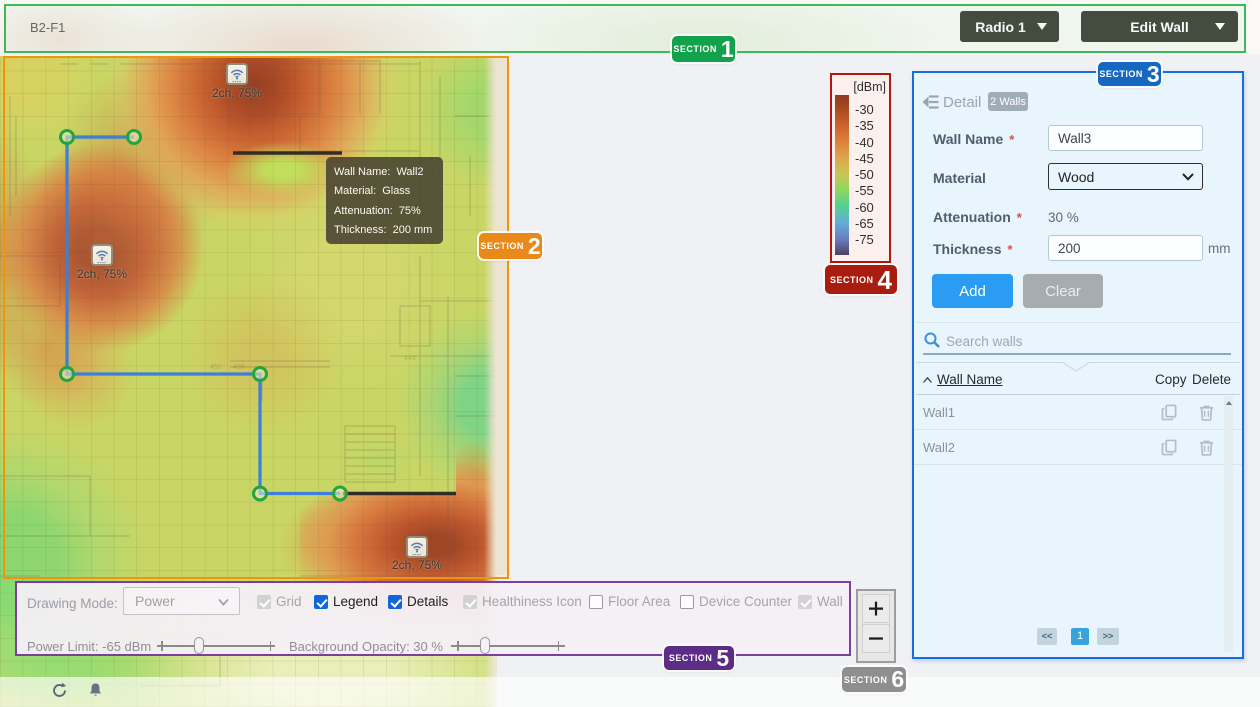 This screenshot has width=1260, height=707. Describe the element at coordinates (48, 27) in the screenshot. I see `floor-title: B2-F1` at that location.